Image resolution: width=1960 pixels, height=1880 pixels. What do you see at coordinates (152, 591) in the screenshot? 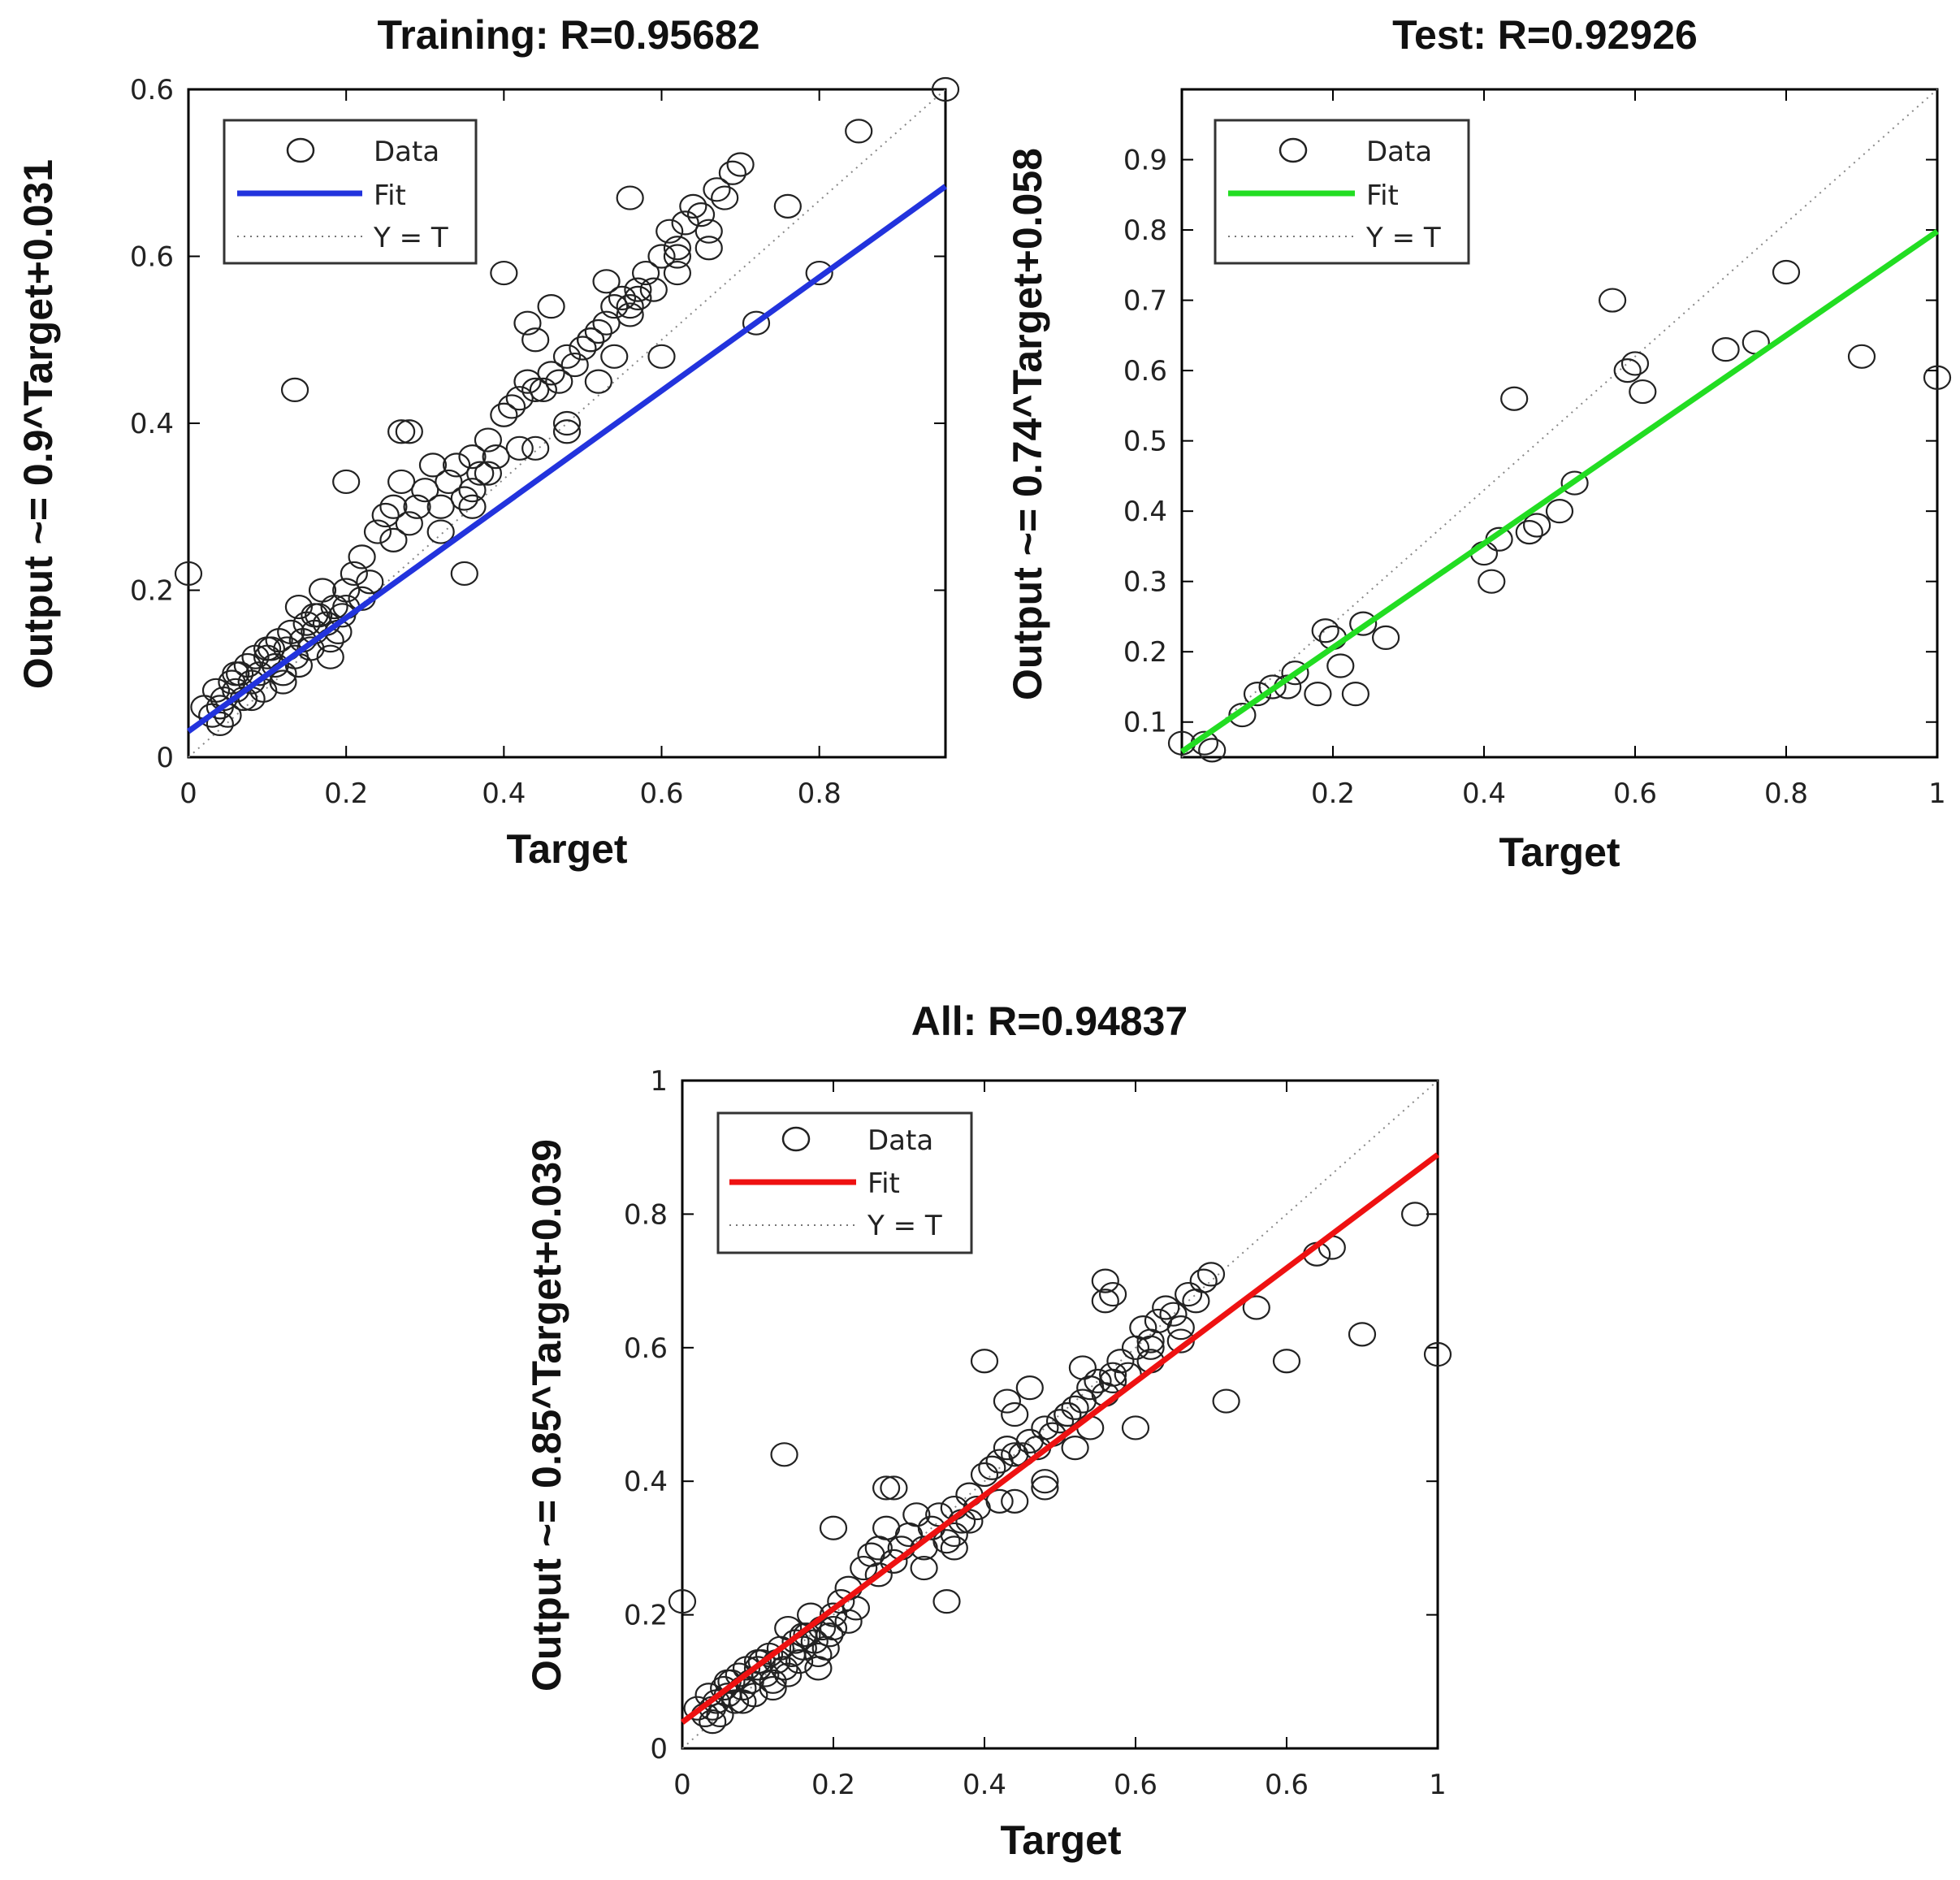
I see `y-tick-label: 0.2` at bounding box center [152, 591].